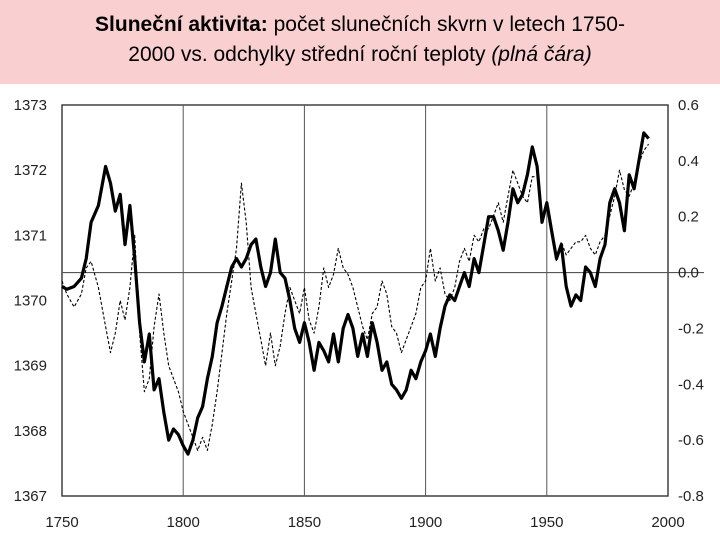 The image size is (720, 540). I want to click on y-right-tick-0.0: 0.0, so click(688, 273).